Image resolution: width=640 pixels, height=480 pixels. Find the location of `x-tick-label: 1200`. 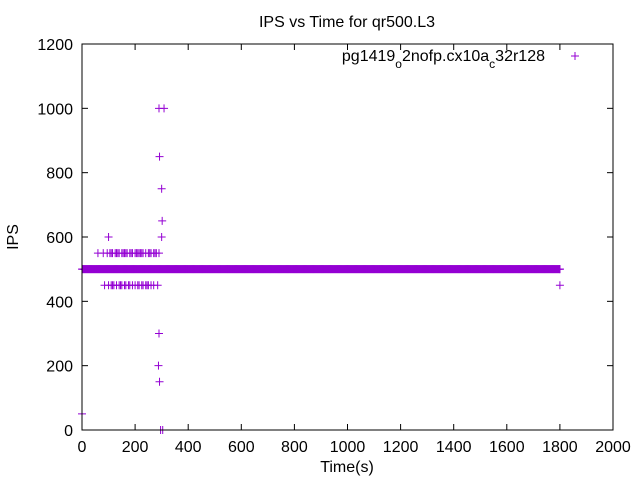

x-tick-label: 1200 is located at coordinates (401, 447).